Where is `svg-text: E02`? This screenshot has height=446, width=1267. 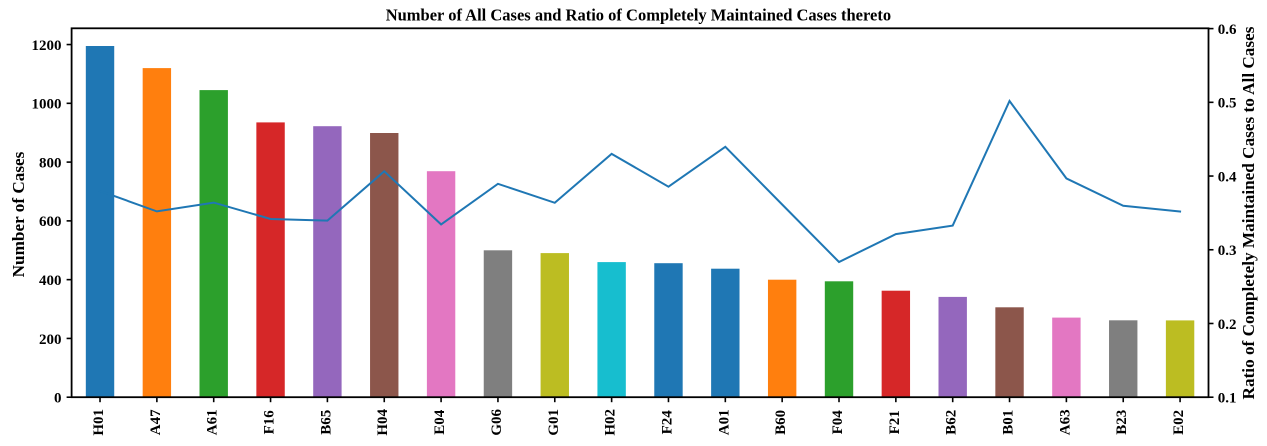
svg-text: E02 is located at coordinates (1179, 422).